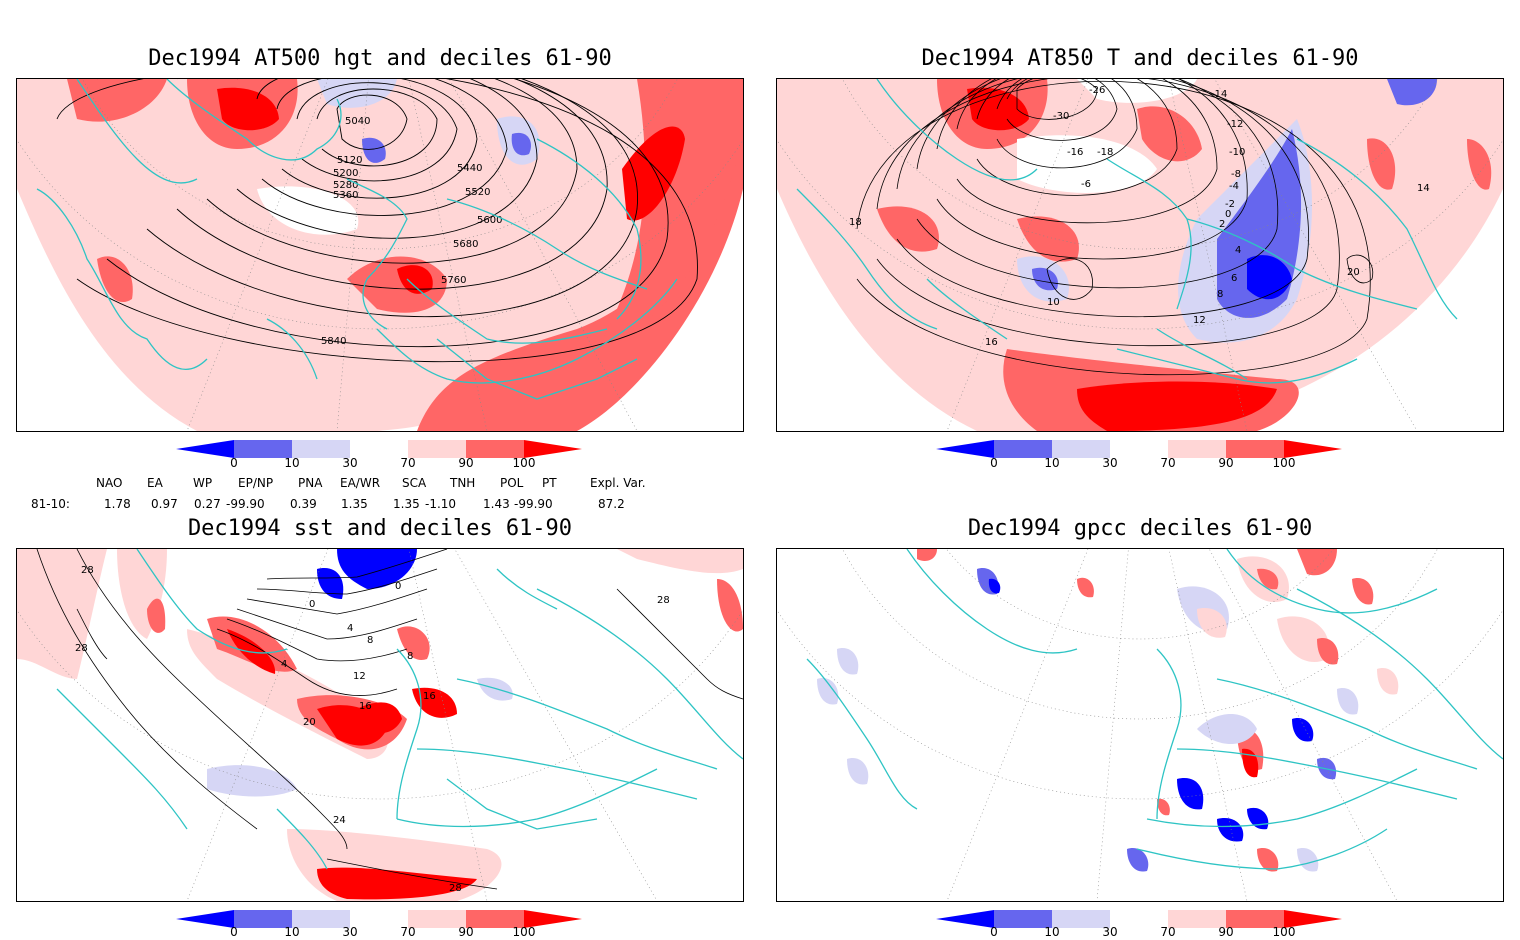 This screenshot has width=1520, height=940. I want to click on contour-label: 28, so click(663, 600).